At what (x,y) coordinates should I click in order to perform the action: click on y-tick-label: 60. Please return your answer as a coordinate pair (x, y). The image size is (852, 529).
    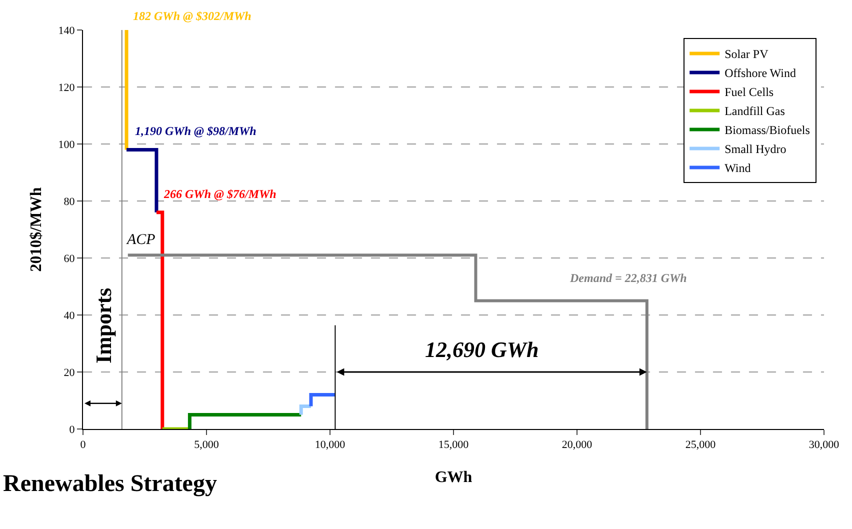
    Looking at the image, I should click on (70, 258).